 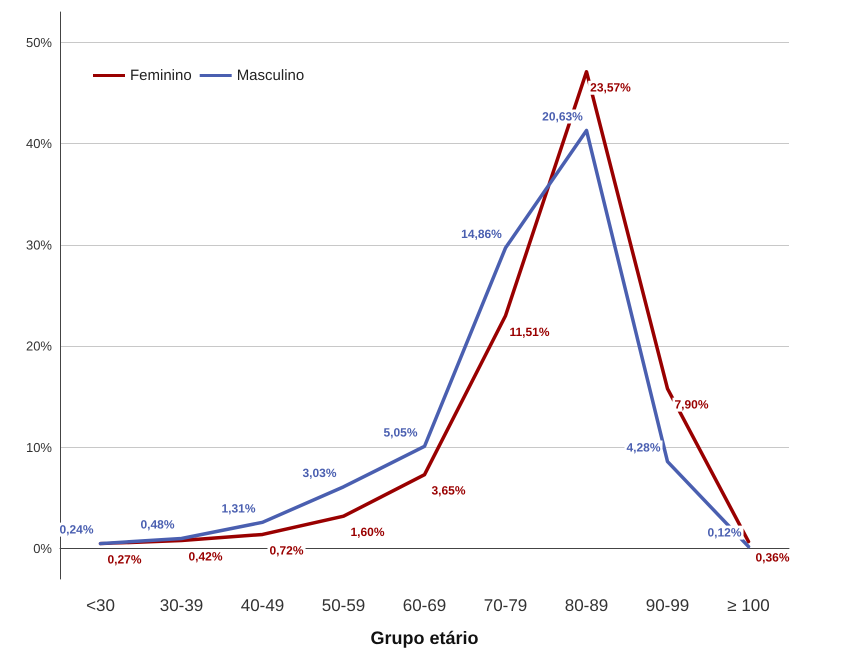 What do you see at coordinates (39, 42) in the screenshot?
I see `y-tick-label: 50%` at bounding box center [39, 42].